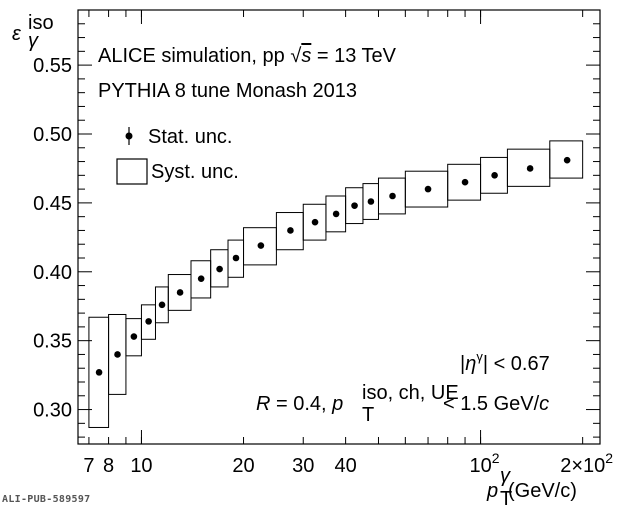 This screenshot has height=512, width=620. I want to click on publication-id: ALI-PUB-589597, so click(46, 499).